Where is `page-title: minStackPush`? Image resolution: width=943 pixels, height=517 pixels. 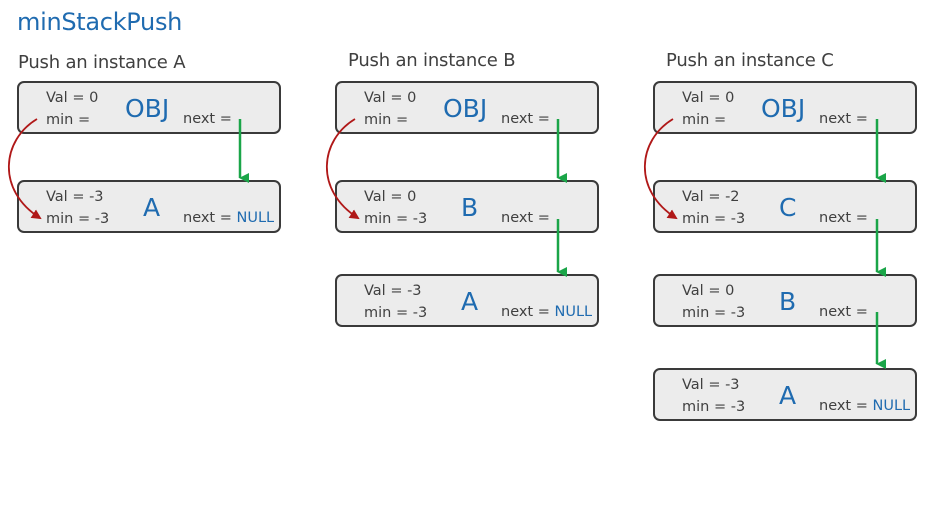 page-title: minStackPush is located at coordinates (100, 22).